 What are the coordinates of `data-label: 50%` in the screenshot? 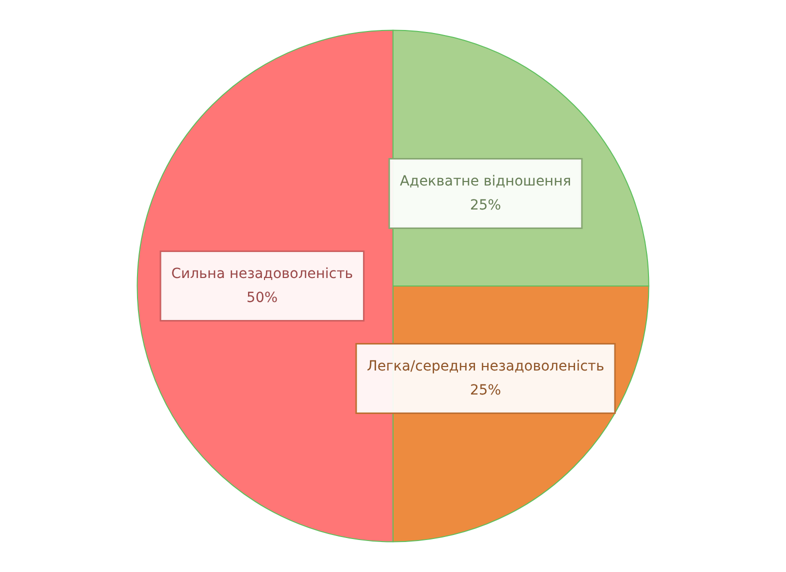 It's located at (262, 298).